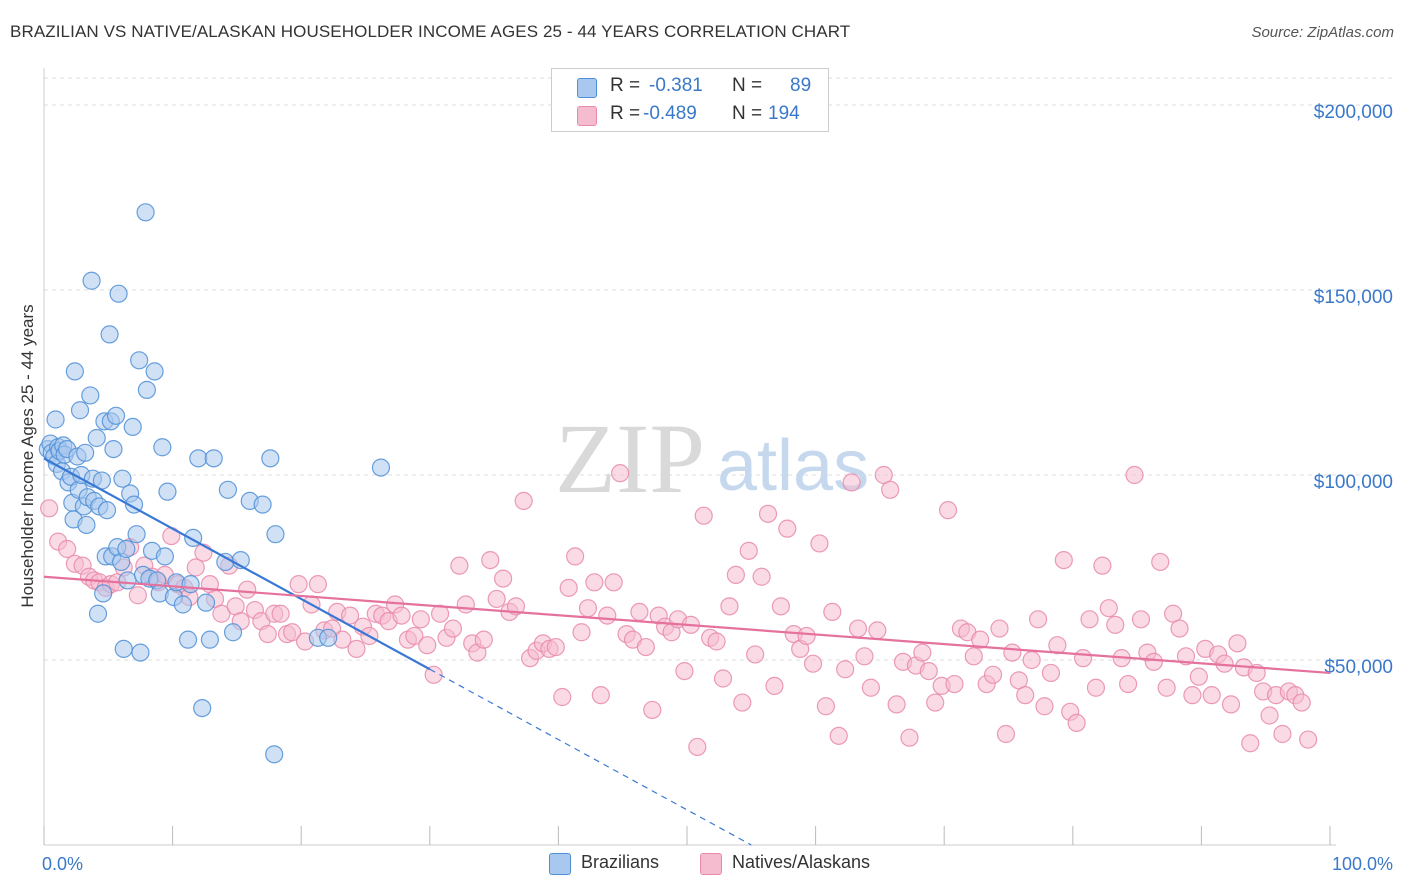 This screenshot has height=892, width=1406. What do you see at coordinates (784, 113) in the screenshot?
I see `legend-n-value: 194` at bounding box center [784, 113].